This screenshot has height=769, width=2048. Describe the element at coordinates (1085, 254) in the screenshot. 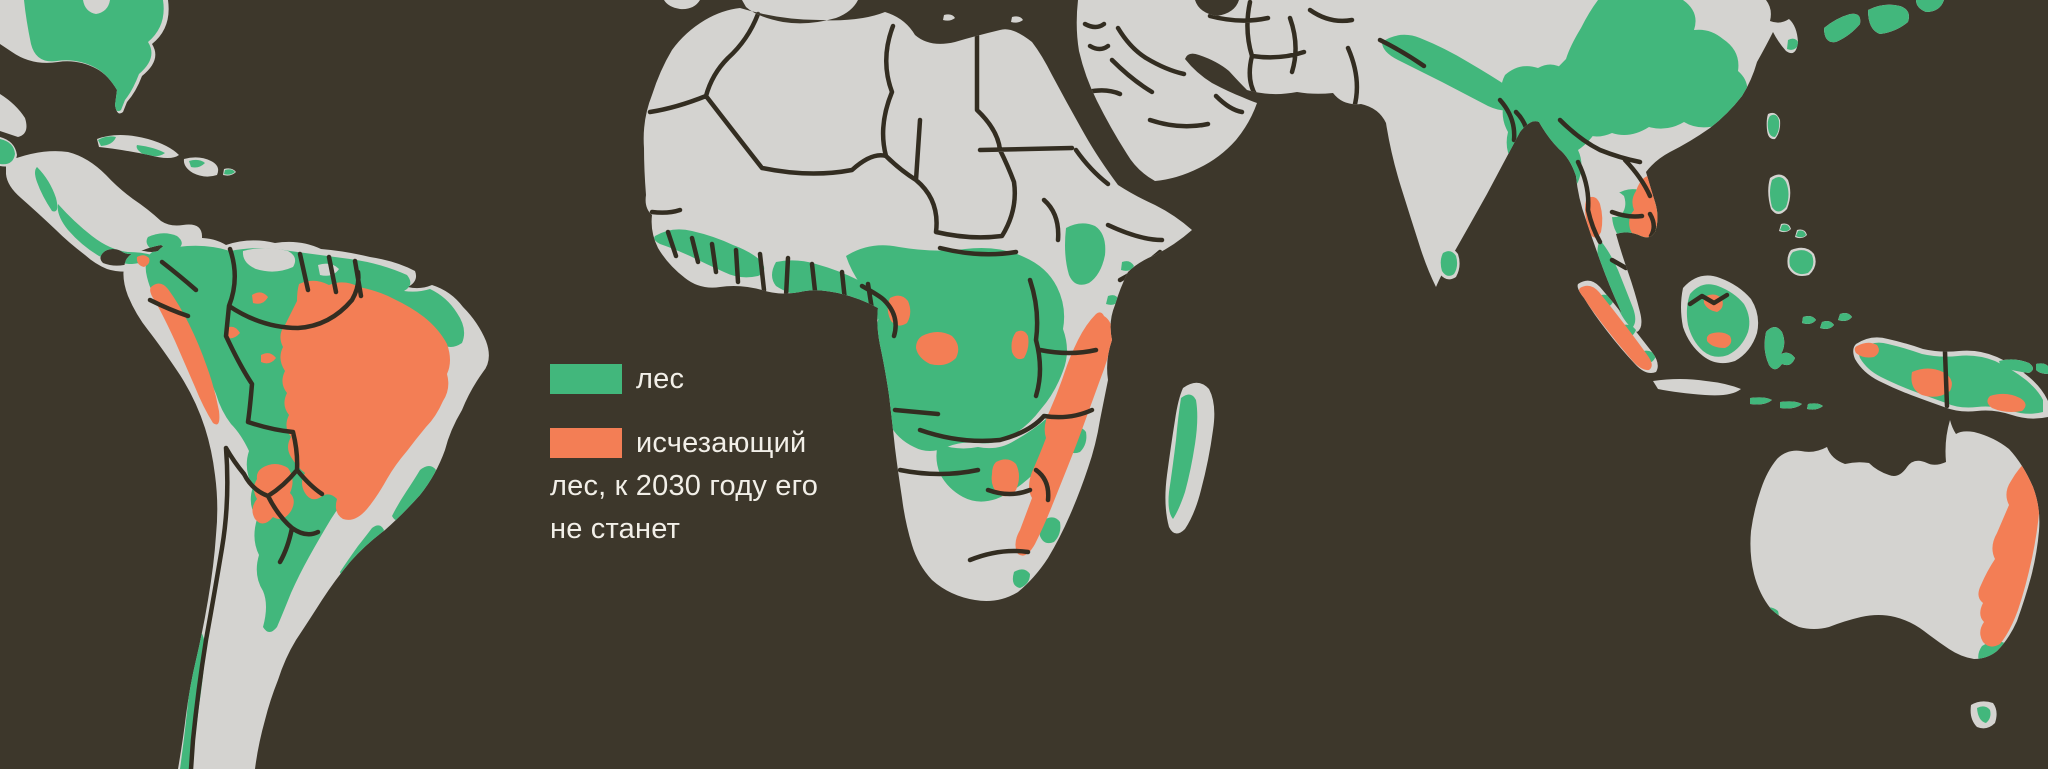

I see `forest-ethiopia` at that location.